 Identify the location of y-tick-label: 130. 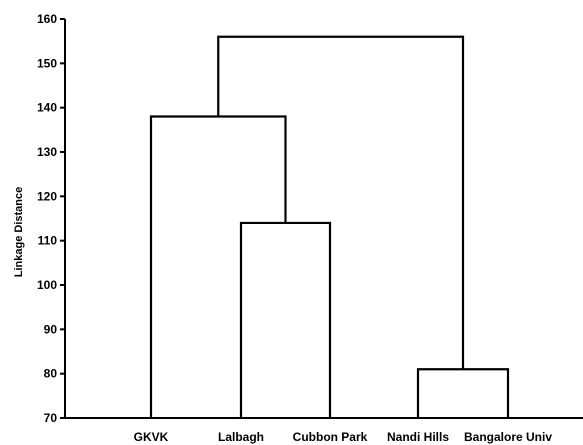
(47, 152).